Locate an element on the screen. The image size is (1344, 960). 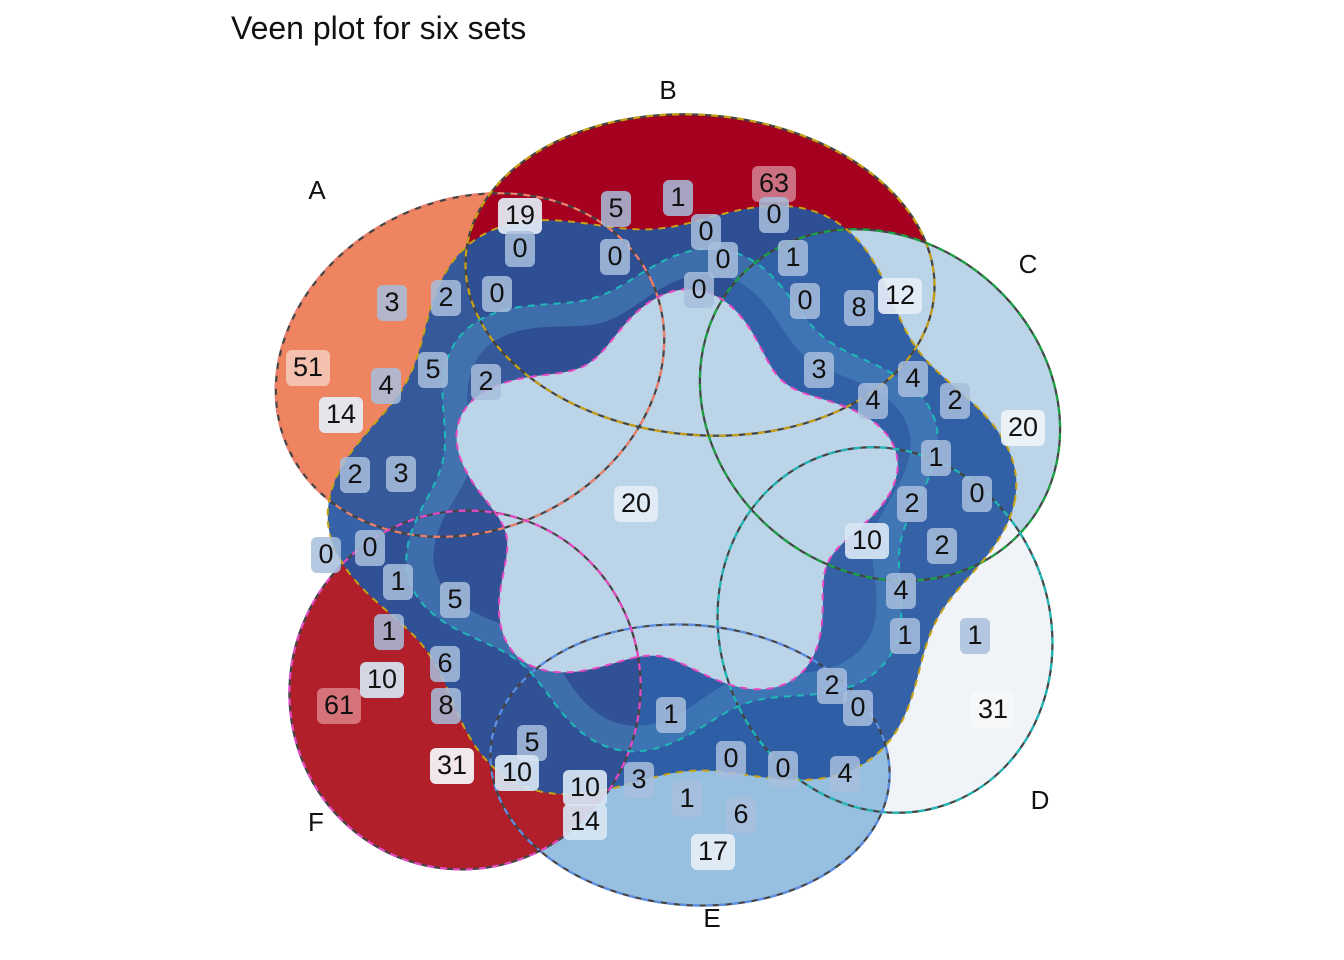
outline-dash-e is located at coordinates (690, 765).